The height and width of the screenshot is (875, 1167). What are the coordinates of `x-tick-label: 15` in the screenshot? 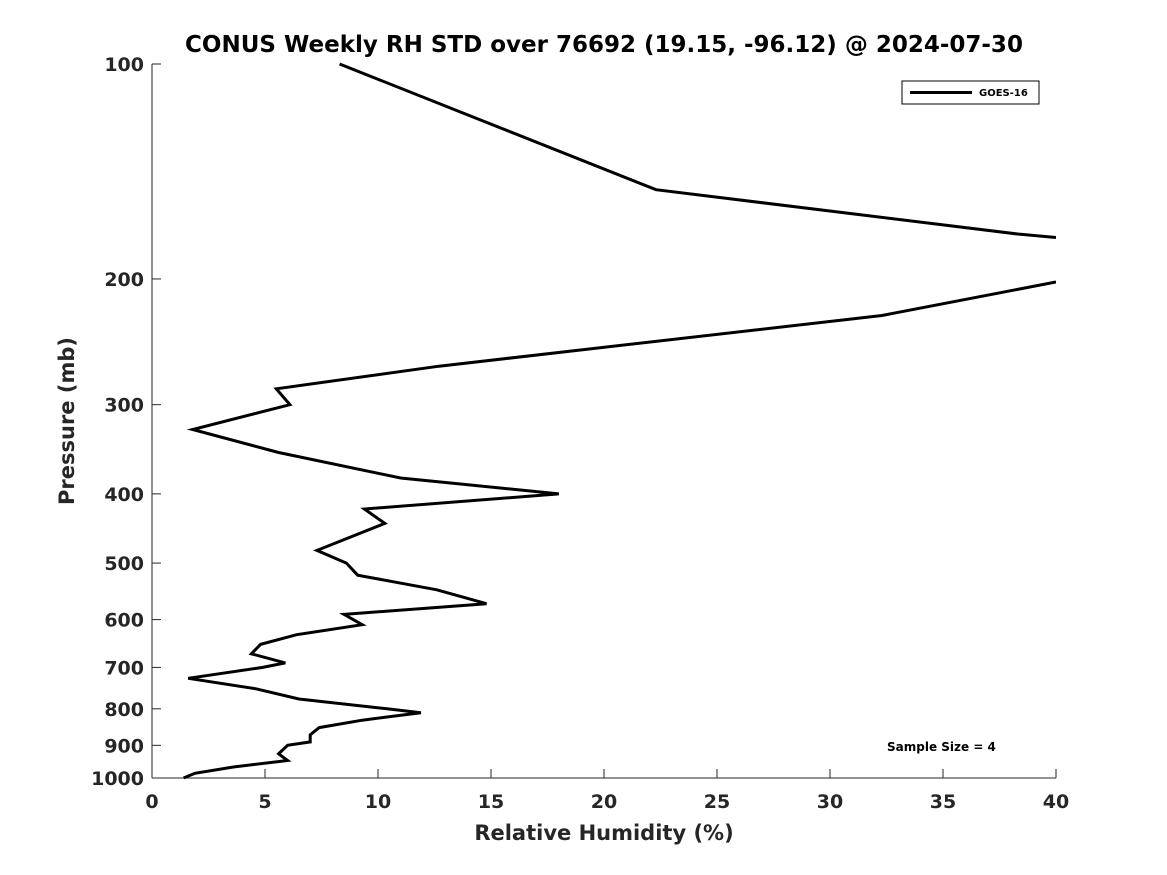 It's located at (491, 802).